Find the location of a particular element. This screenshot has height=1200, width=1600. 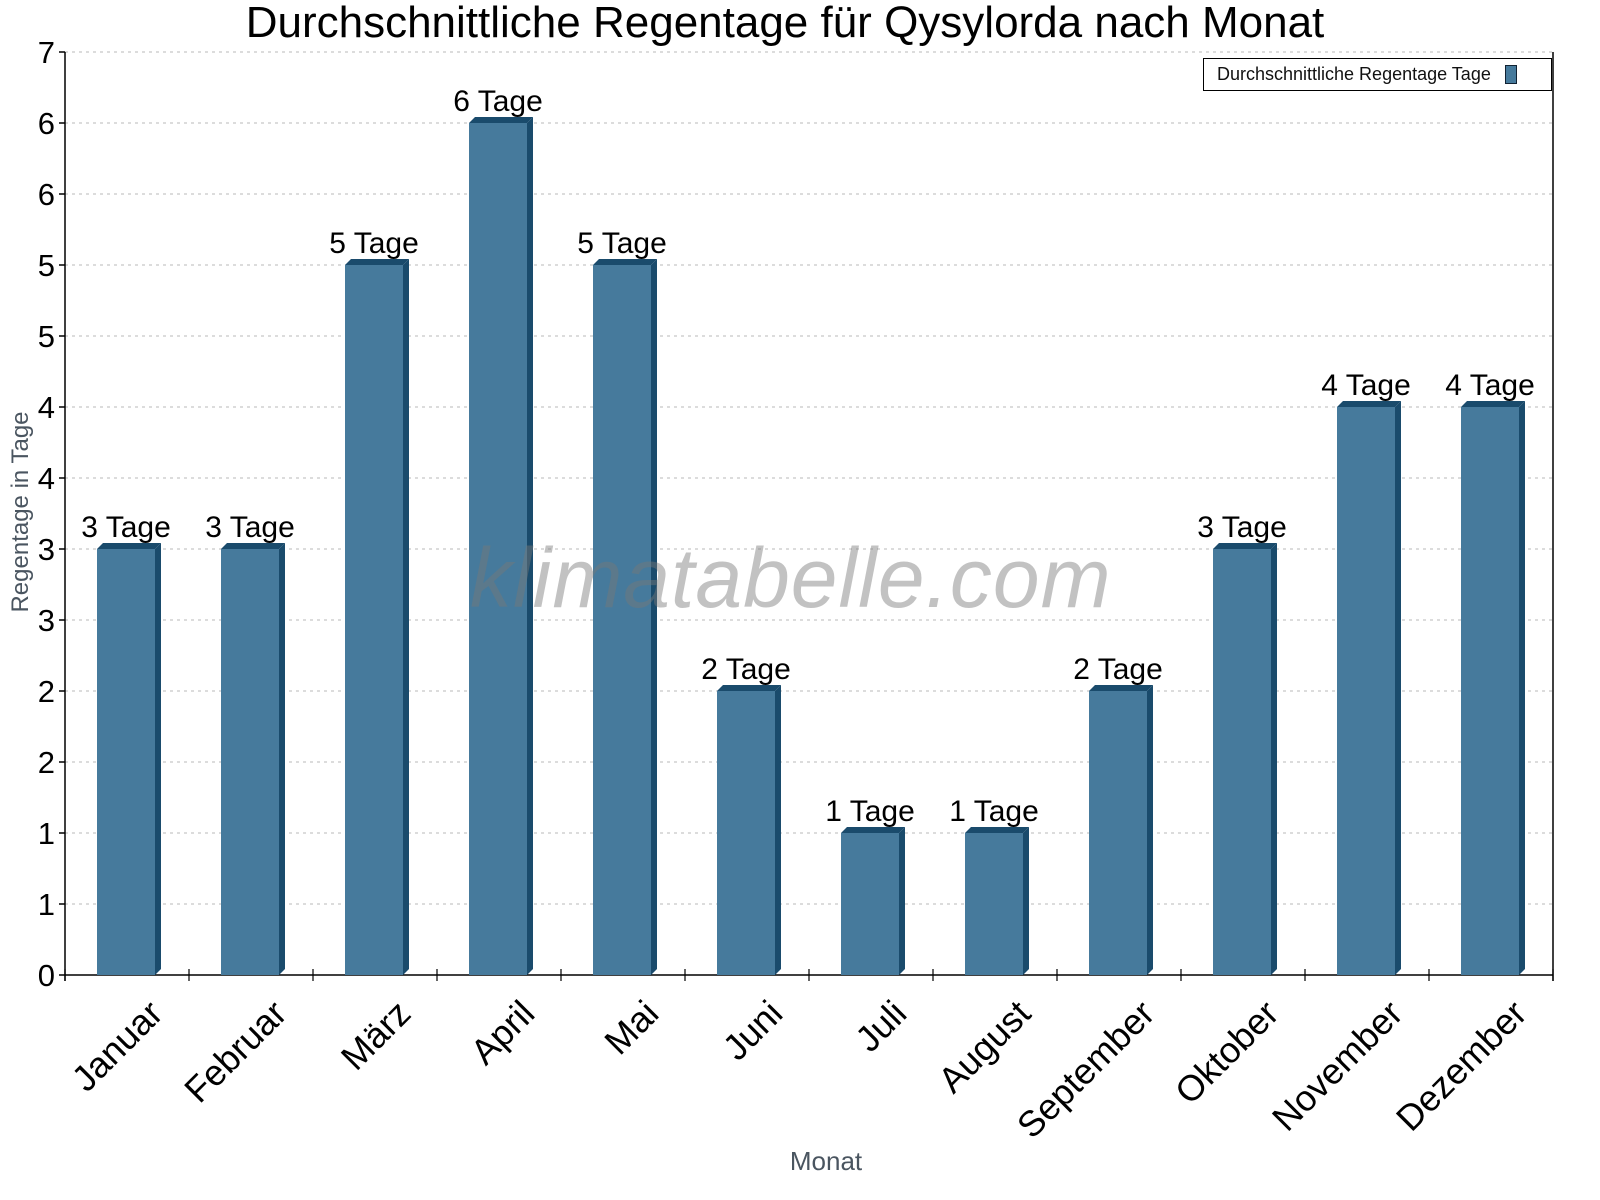

bar-september is located at coordinates (1118, 833).